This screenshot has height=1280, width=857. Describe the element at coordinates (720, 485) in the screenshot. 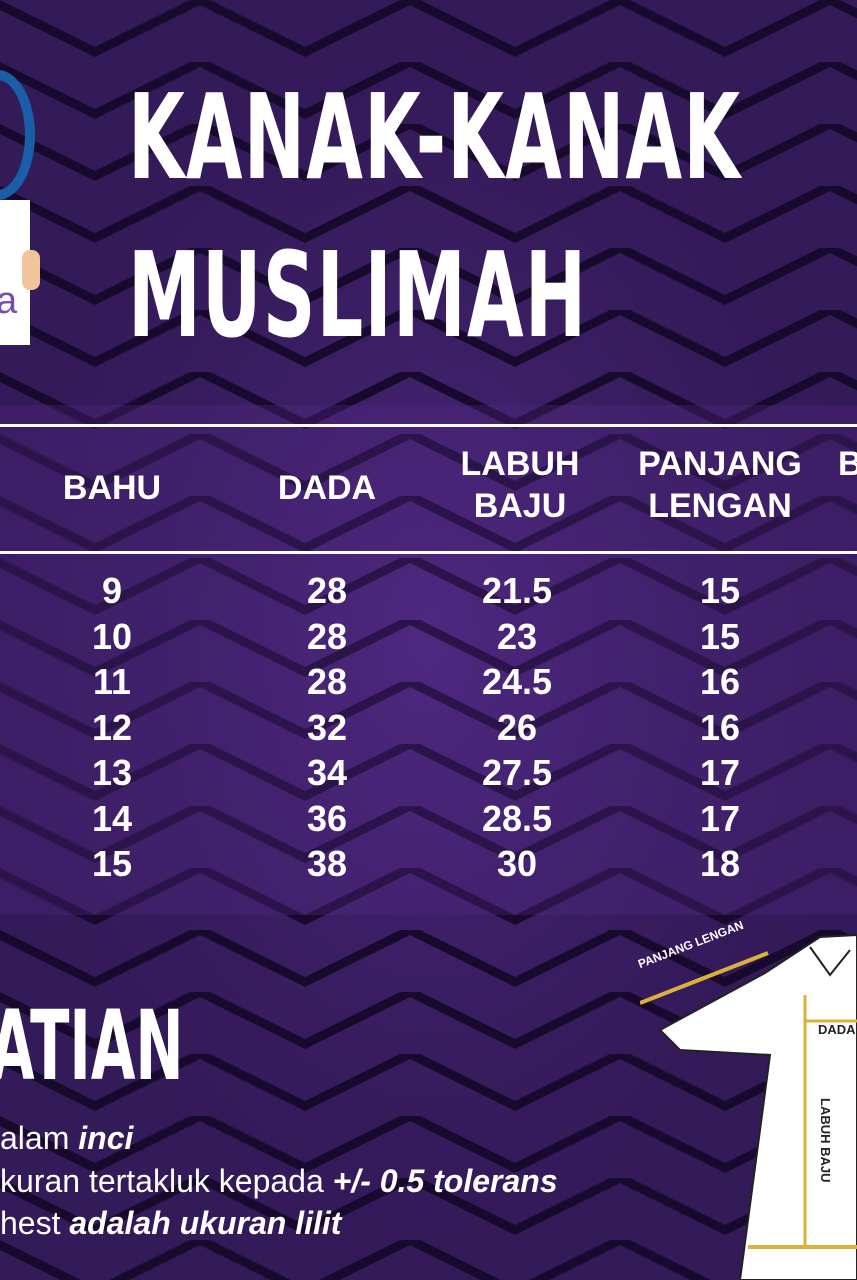

I see `column-header-panjang-lengan: PANJANG LENGAN` at that location.